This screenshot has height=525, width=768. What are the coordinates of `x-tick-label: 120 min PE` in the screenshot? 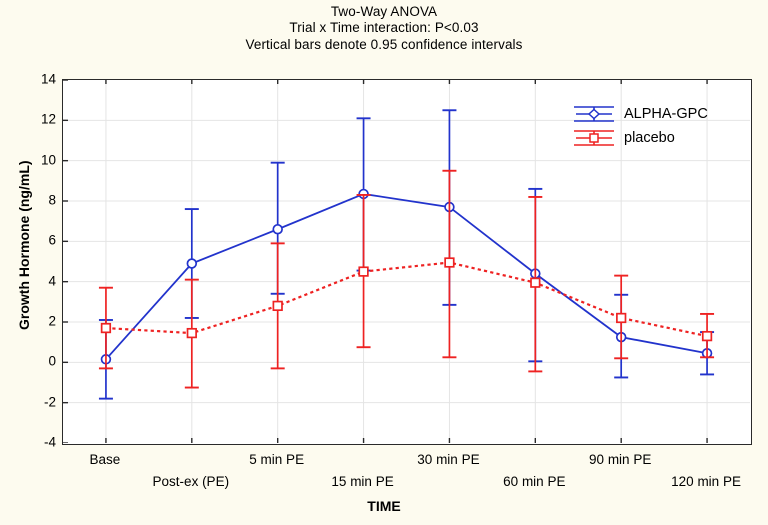 It's located at (706, 481).